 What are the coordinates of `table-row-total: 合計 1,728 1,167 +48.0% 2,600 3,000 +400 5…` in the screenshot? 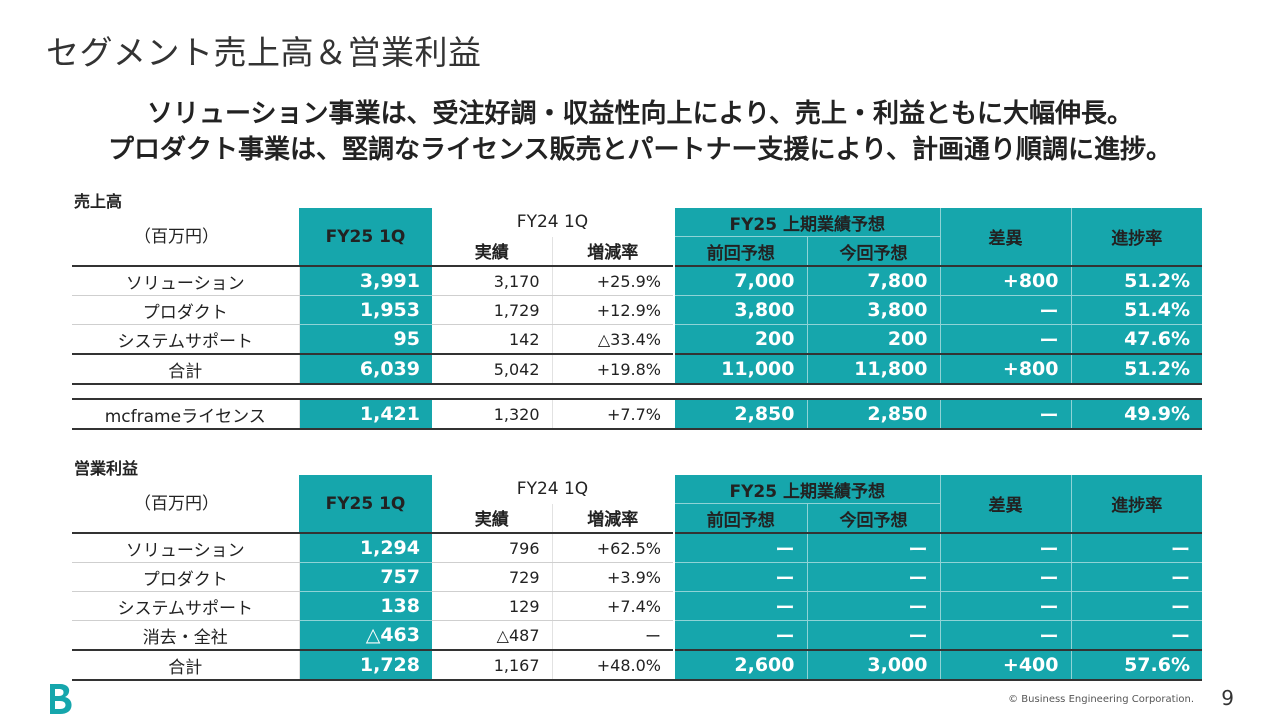 It's located at (637, 665).